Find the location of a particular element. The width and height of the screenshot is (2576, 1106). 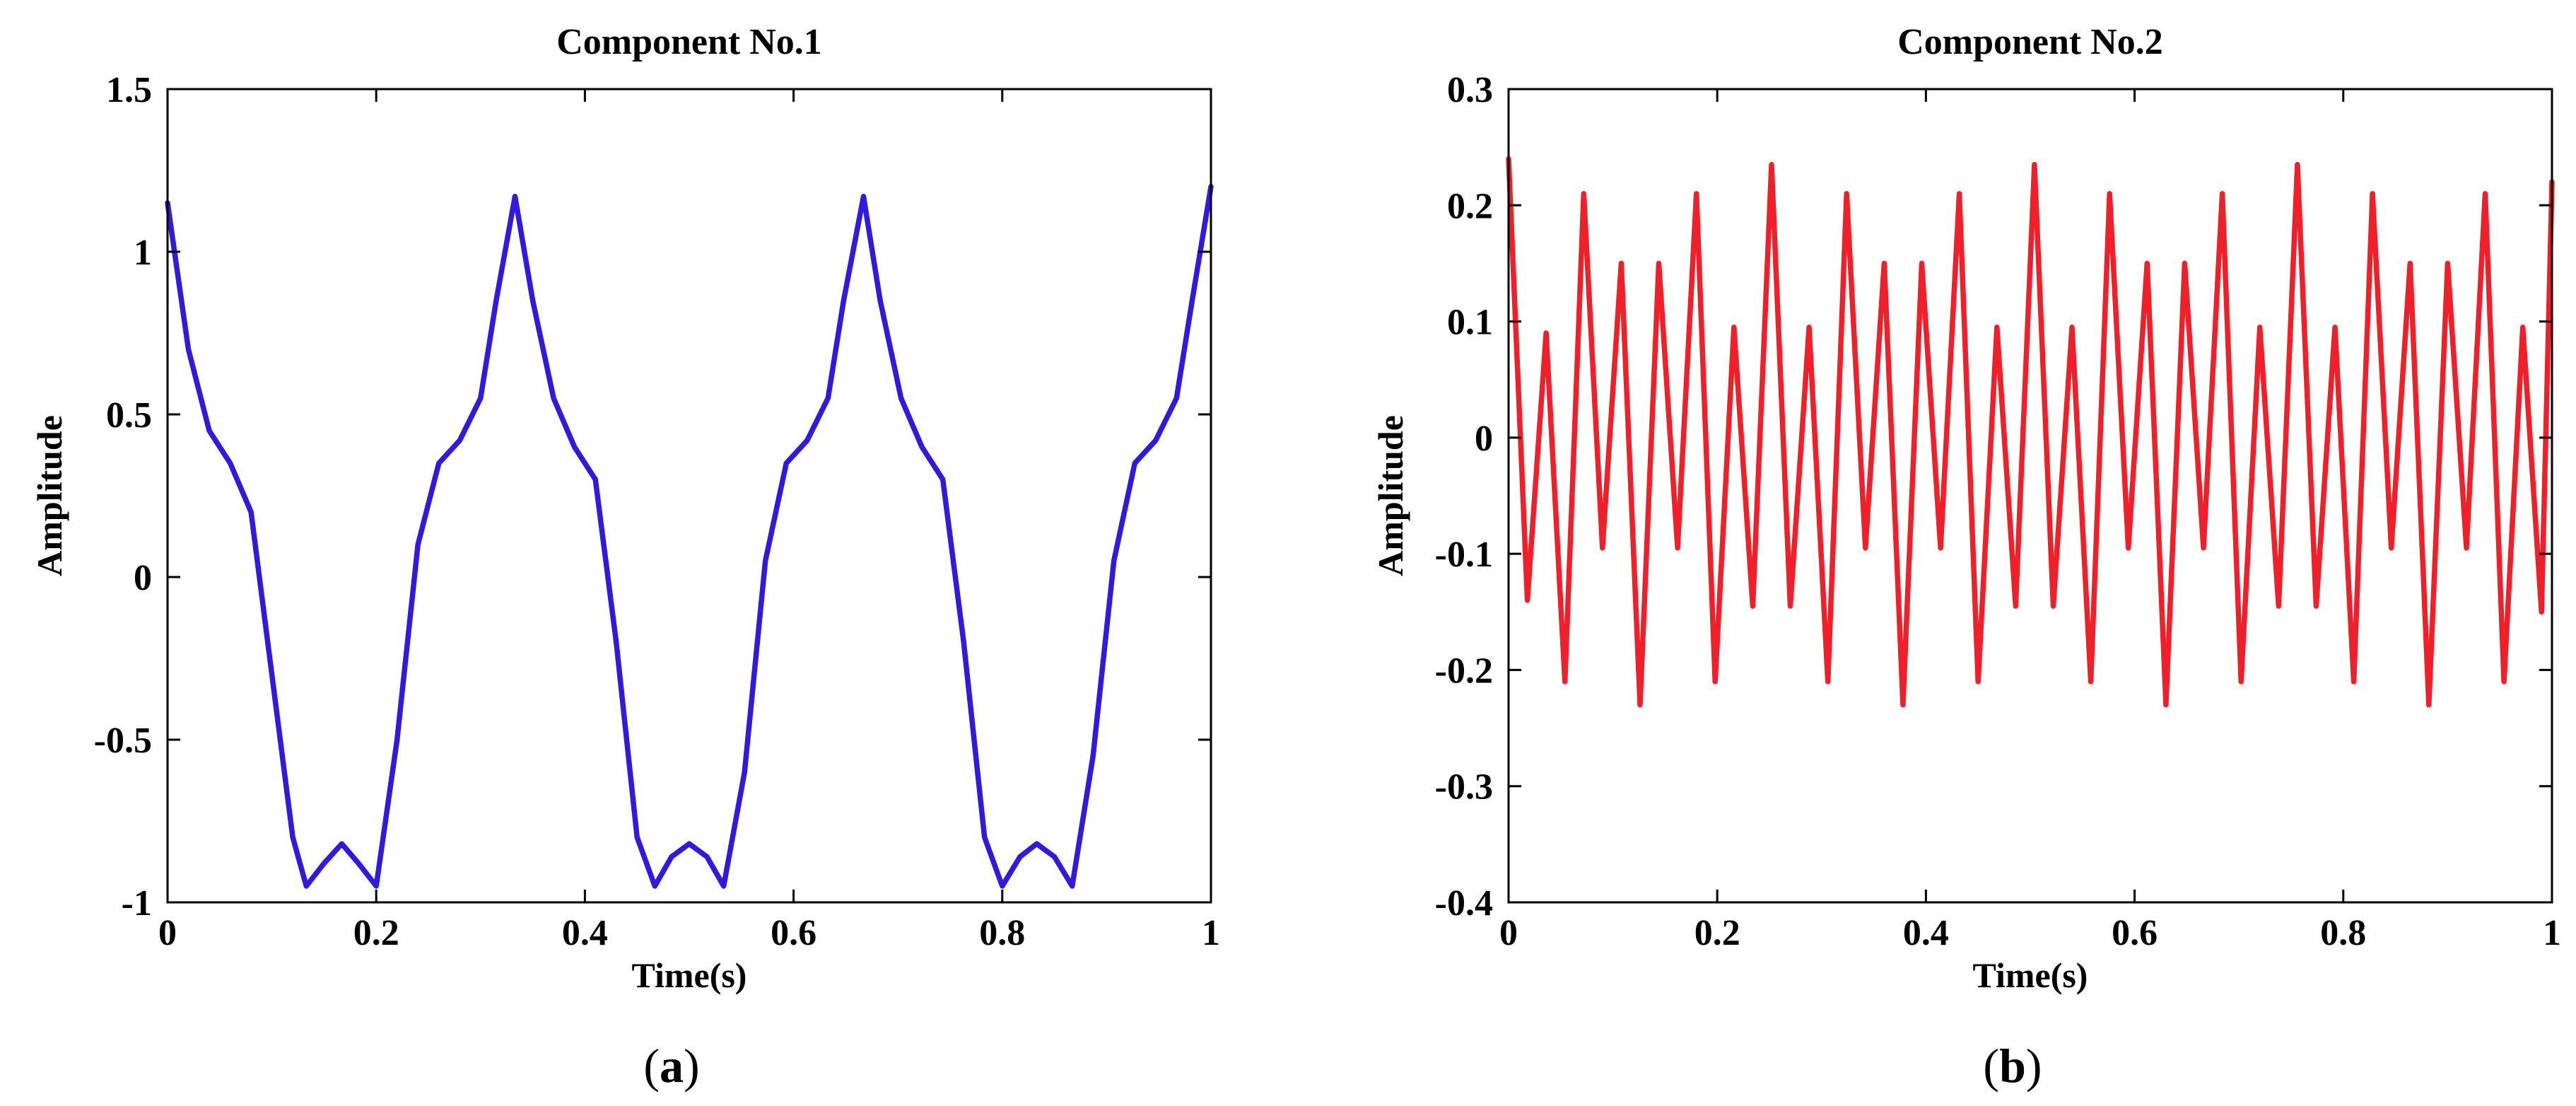

y-tick-label: -0.4 is located at coordinates (1464, 903).